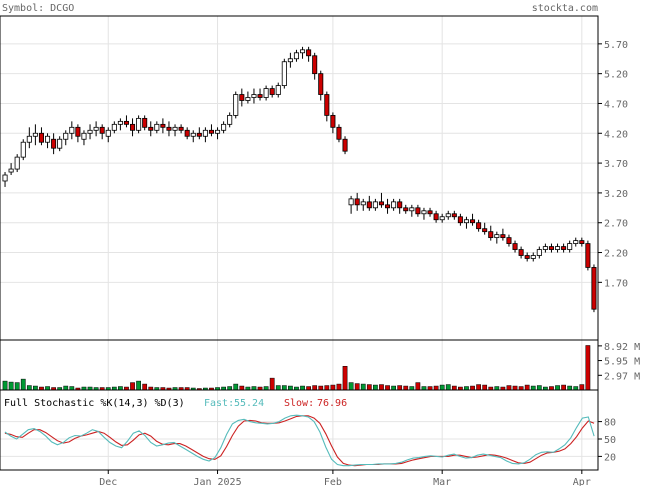 Image resolution: width=655 pixels, height=486 pixels. What do you see at coordinates (217, 481) in the screenshot?
I see `x-tick-label: Jan 2025` at bounding box center [217, 481].